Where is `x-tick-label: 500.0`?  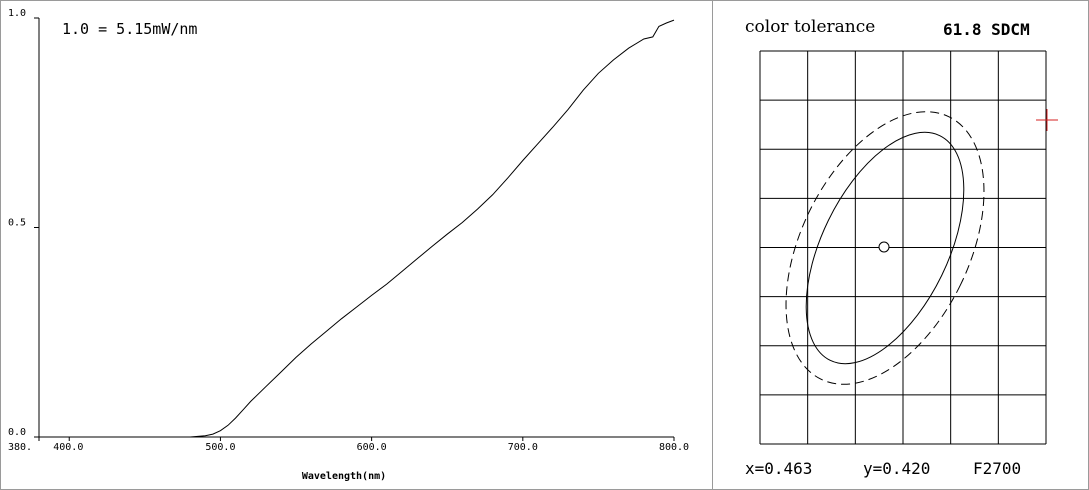 x-tick-label: 500.0 is located at coordinates (220, 447).